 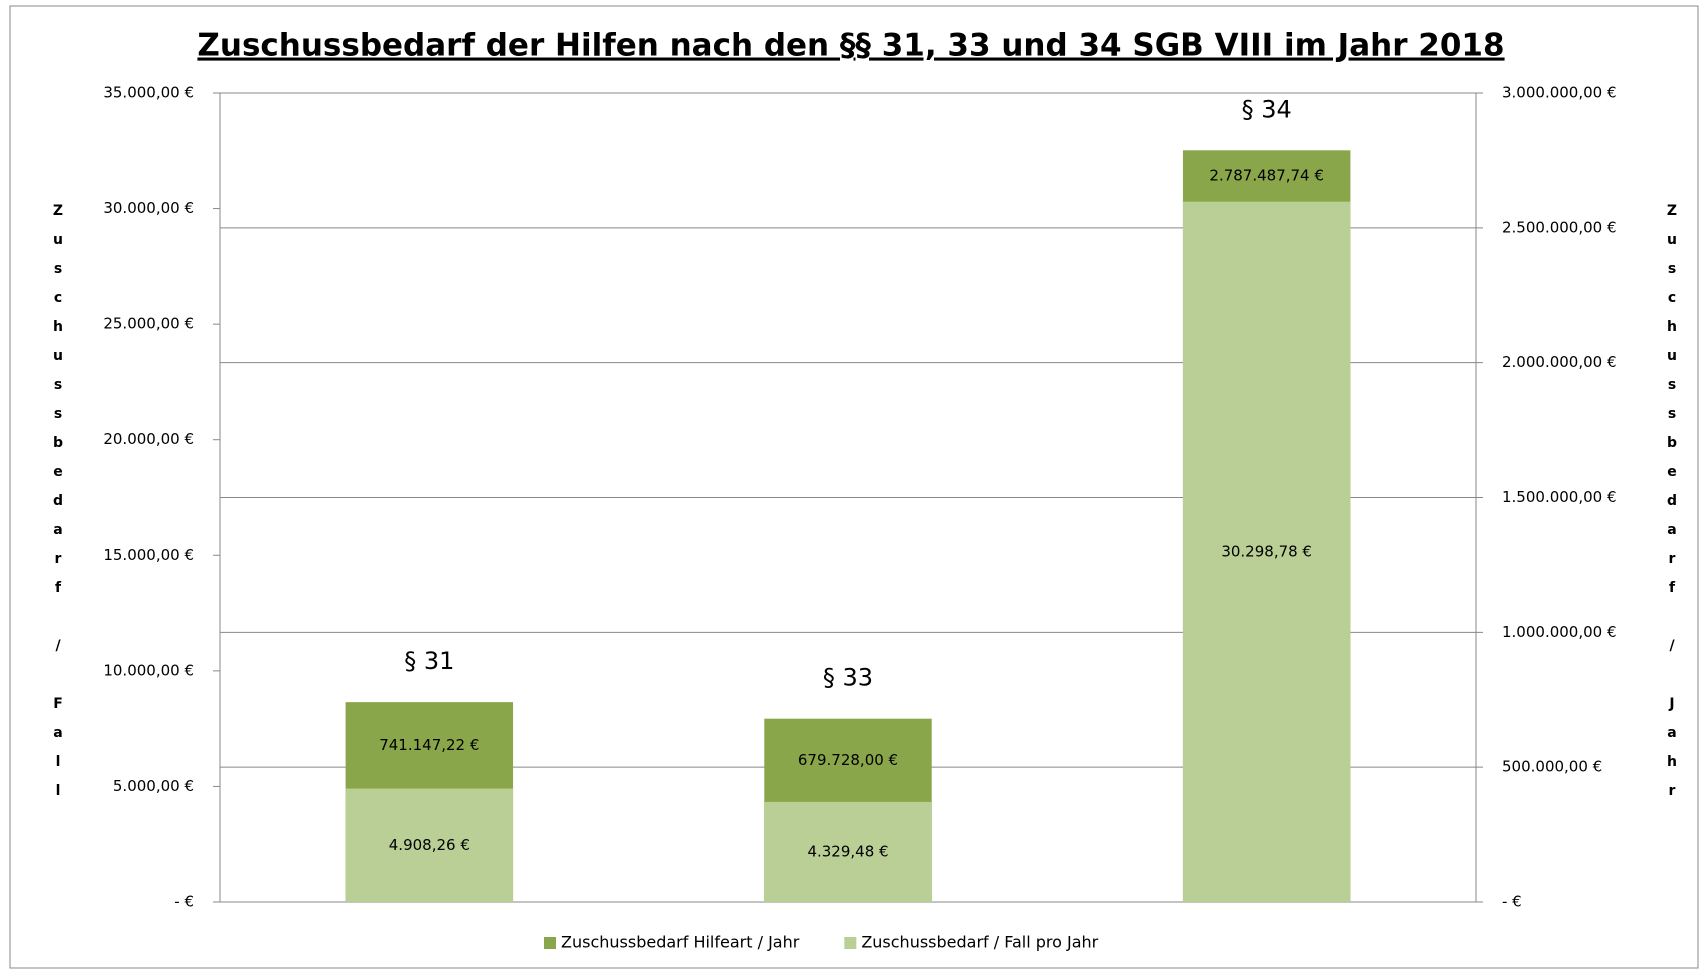 What do you see at coordinates (1559, 93) in the screenshot?
I see `y2-tick-label: 3.000.000,00 €` at bounding box center [1559, 93].